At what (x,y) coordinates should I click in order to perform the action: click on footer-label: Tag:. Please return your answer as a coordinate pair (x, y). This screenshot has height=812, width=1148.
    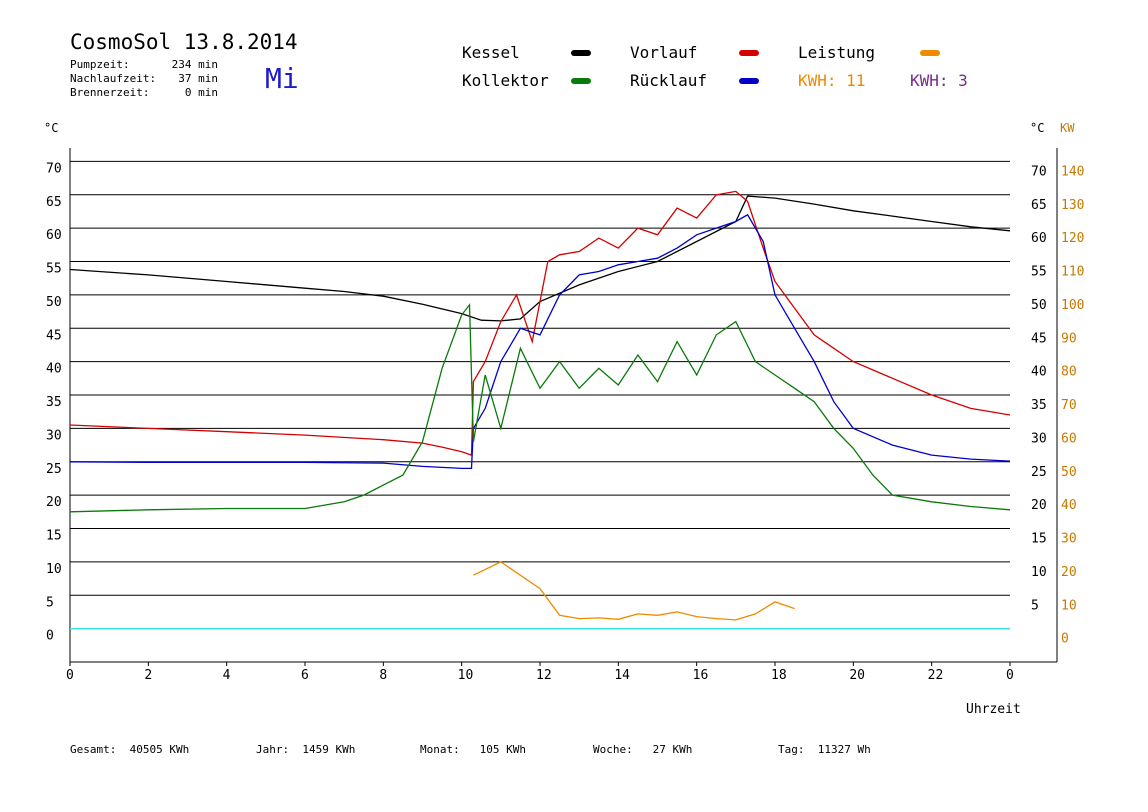
    Looking at the image, I should click on (791, 749).